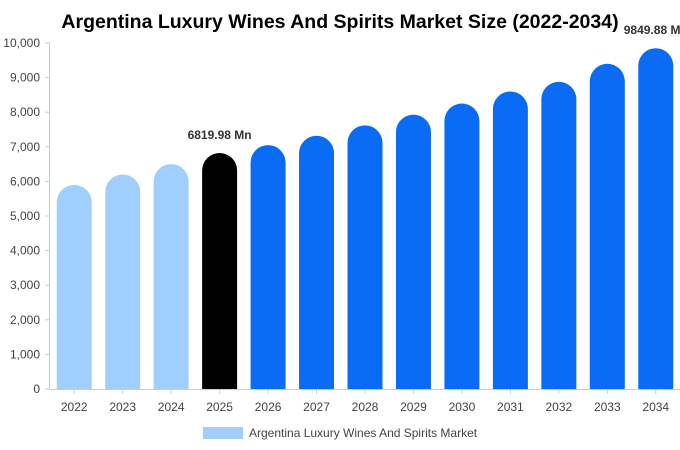  Describe the element at coordinates (268, 267) in the screenshot. I see `bar-2026` at that location.